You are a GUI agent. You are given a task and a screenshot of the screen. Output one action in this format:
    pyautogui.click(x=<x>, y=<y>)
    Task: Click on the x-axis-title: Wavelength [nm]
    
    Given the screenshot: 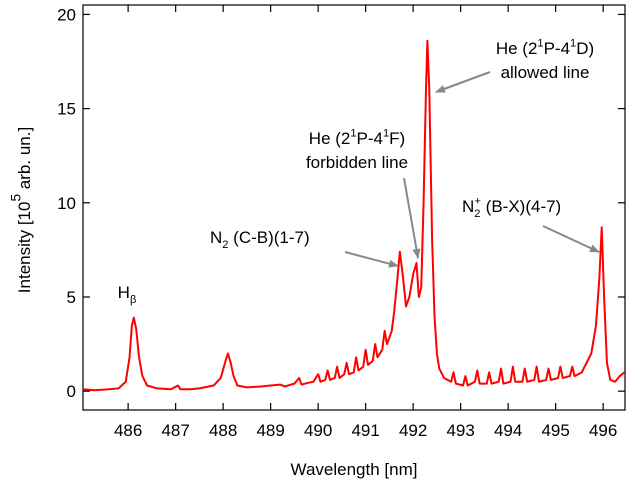 What is the action you would take?
    pyautogui.click(x=354, y=469)
    